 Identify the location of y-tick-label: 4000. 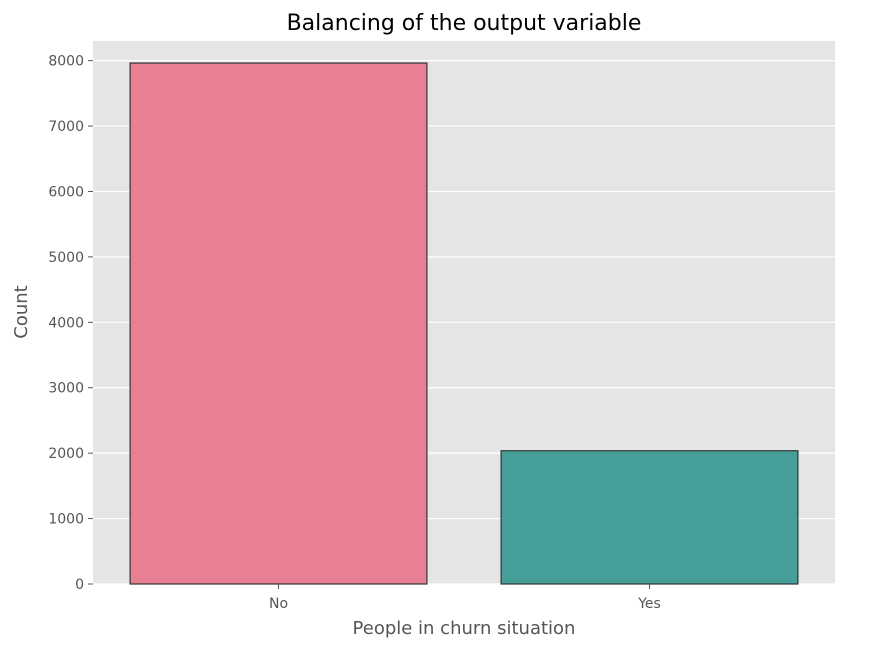
(66, 323).